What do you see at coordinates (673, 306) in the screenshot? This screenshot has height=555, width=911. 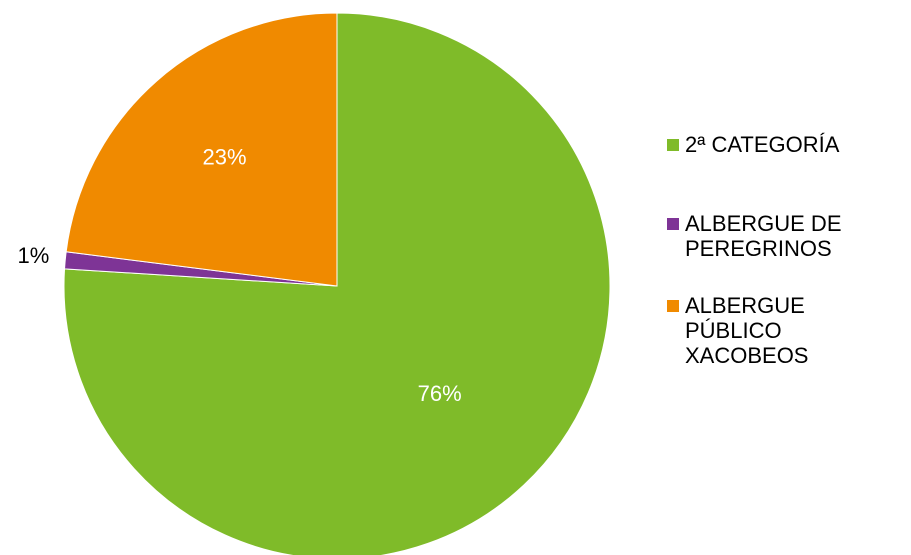 I see `legend-swatch-albergue-publico-xacobeos` at bounding box center [673, 306].